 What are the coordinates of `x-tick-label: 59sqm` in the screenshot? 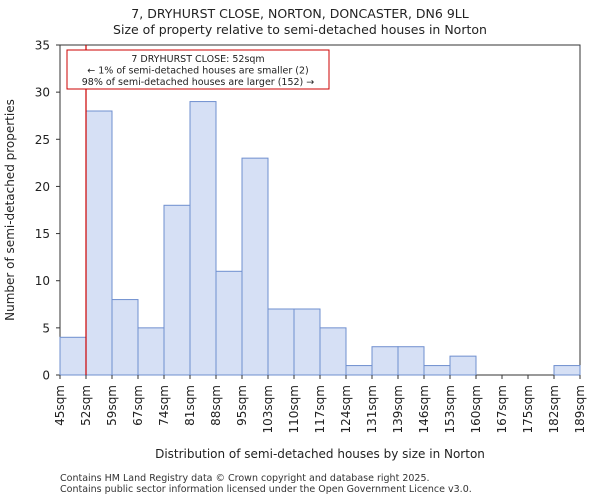 It's located at (112, 405).